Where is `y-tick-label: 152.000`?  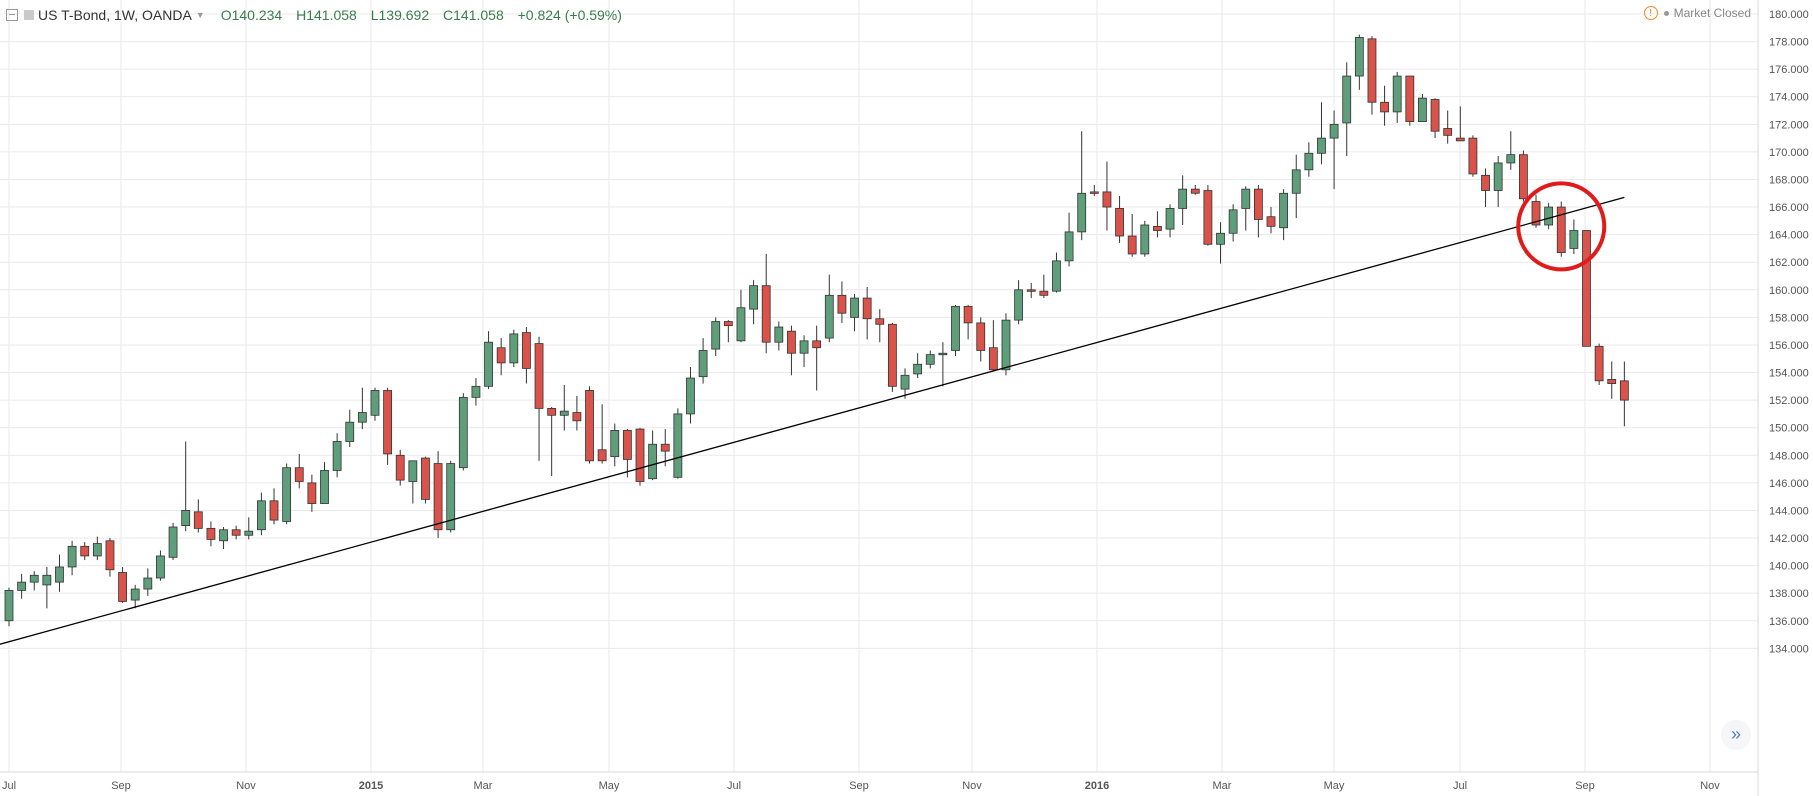 y-tick-label: 152.000 is located at coordinates (1789, 401).